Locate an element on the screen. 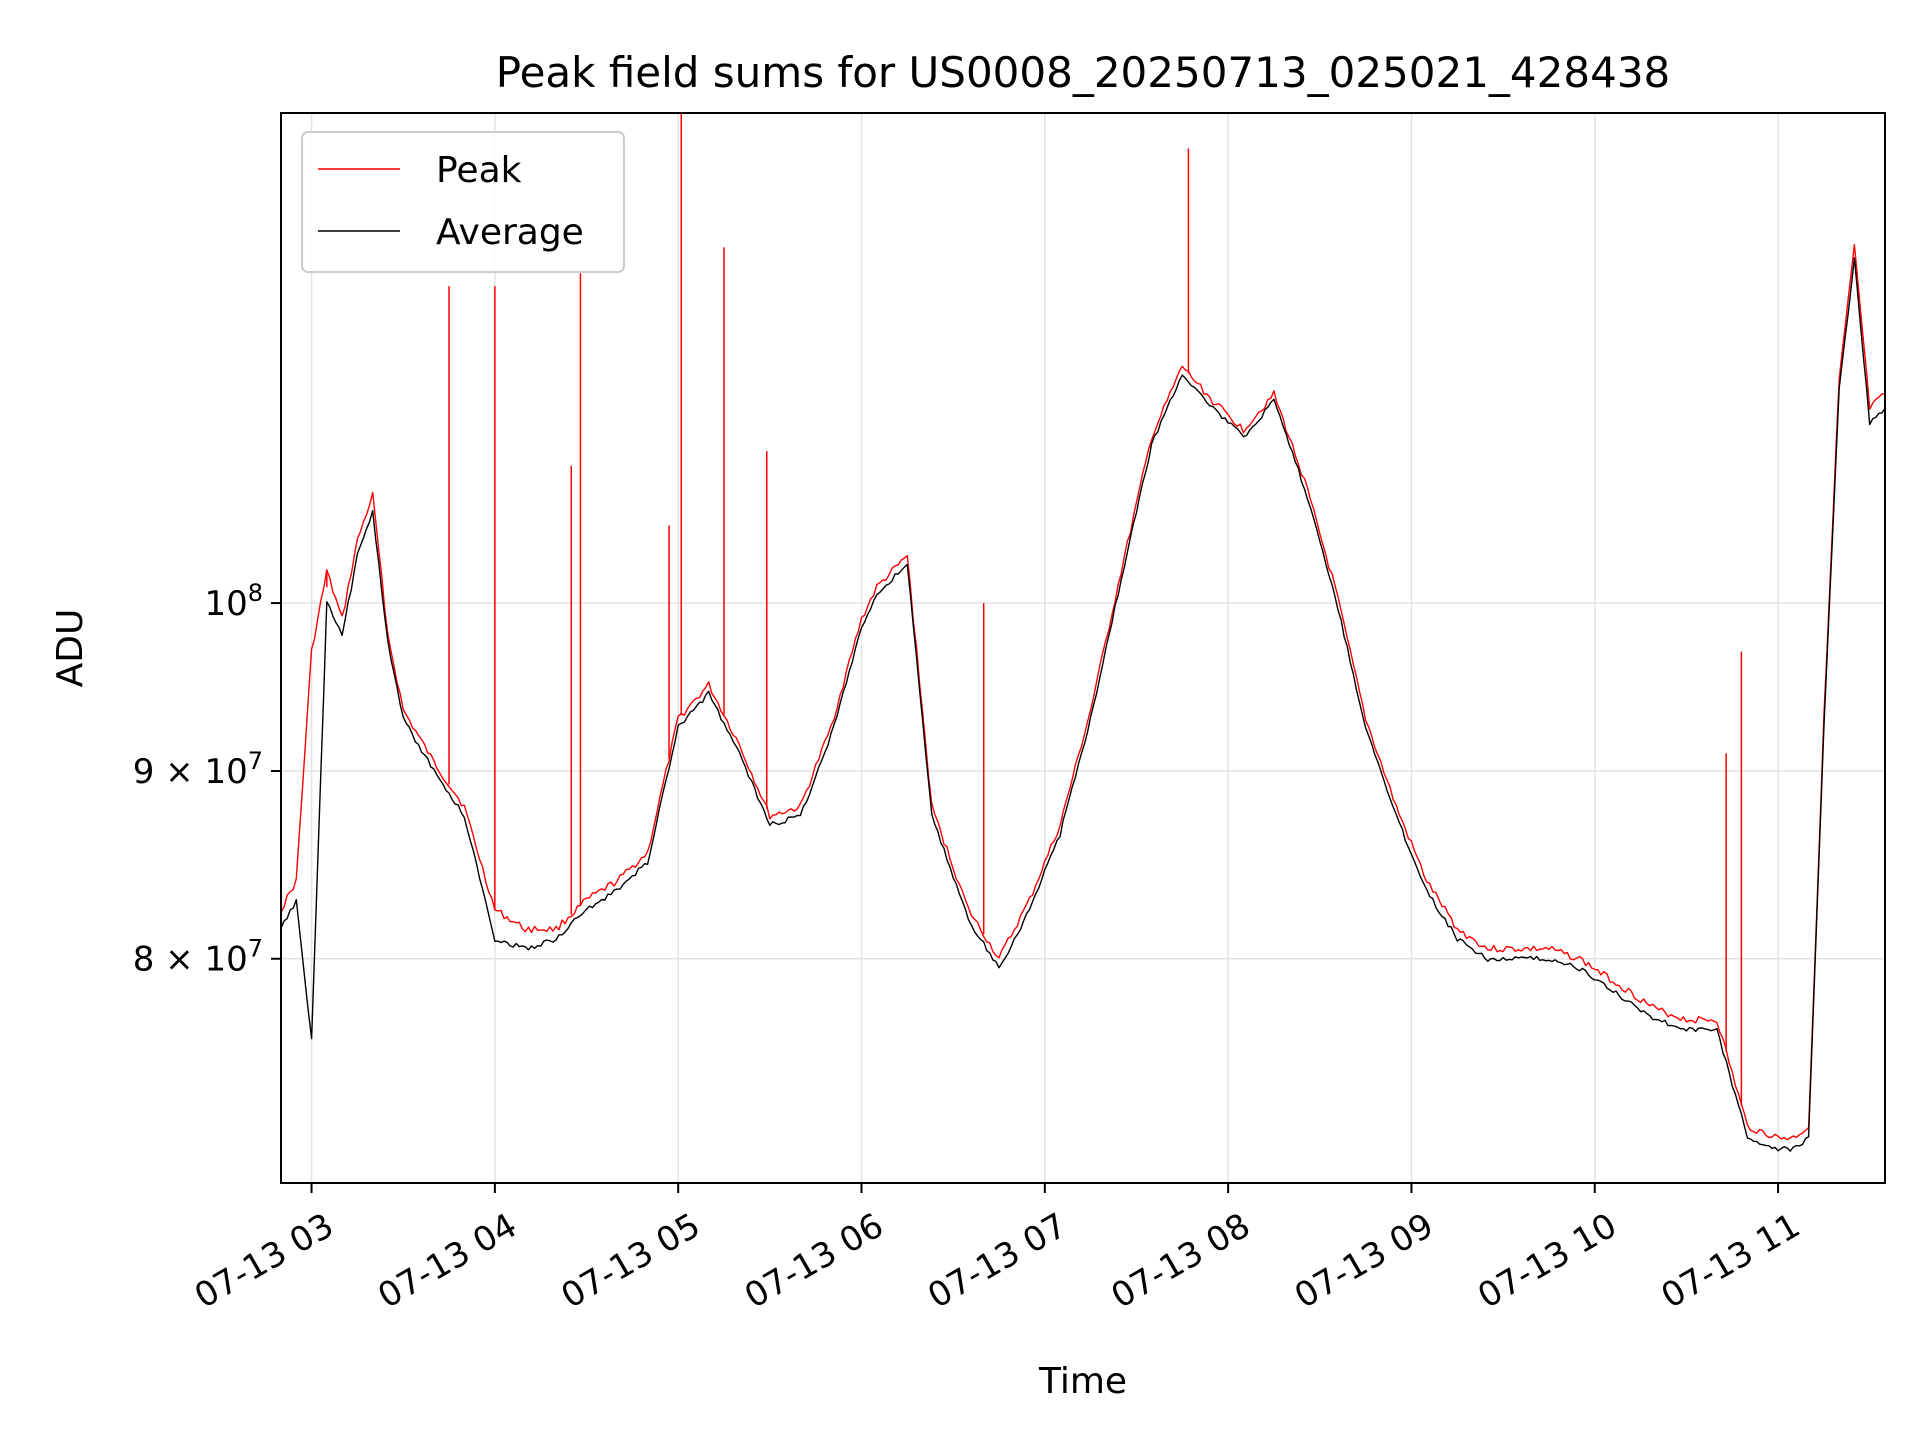 This screenshot has width=1920, height=1440. x-axis-label: Time is located at coordinates (1082, 1381).